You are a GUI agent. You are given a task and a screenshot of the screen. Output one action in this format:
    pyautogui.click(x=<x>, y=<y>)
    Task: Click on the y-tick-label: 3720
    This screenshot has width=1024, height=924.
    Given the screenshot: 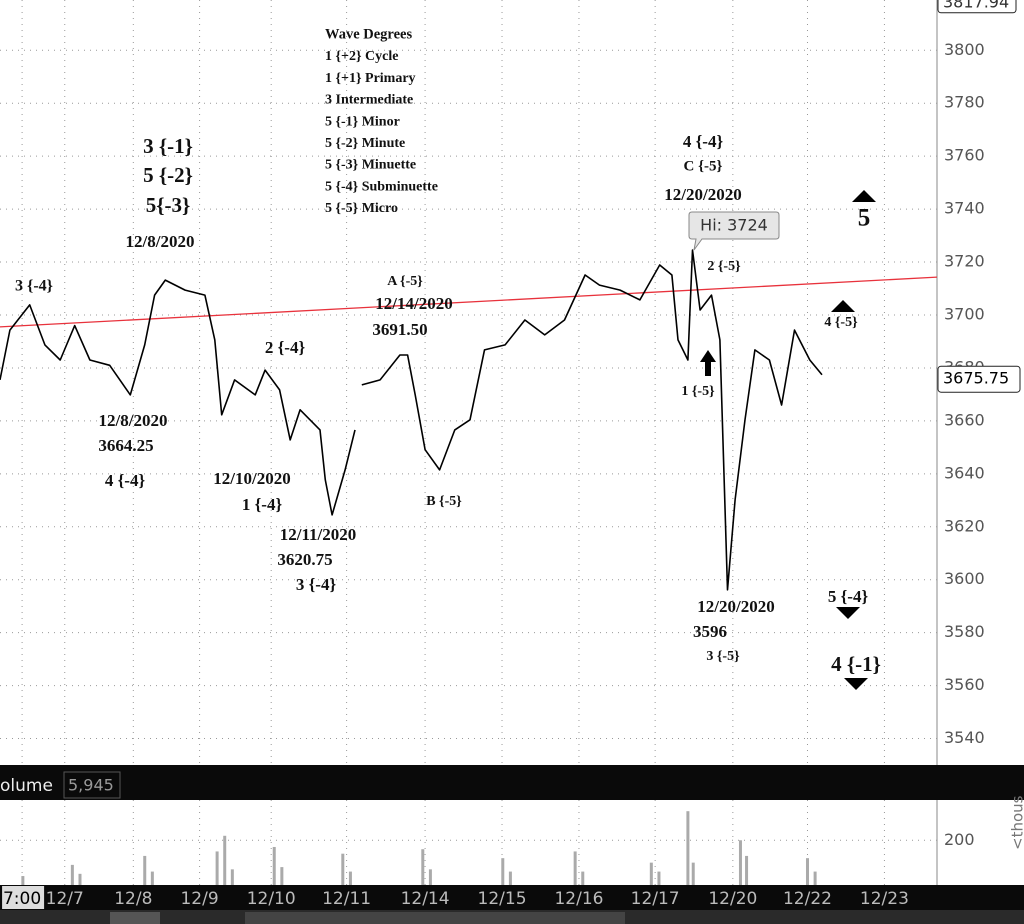 What is the action you would take?
    pyautogui.click(x=964, y=261)
    